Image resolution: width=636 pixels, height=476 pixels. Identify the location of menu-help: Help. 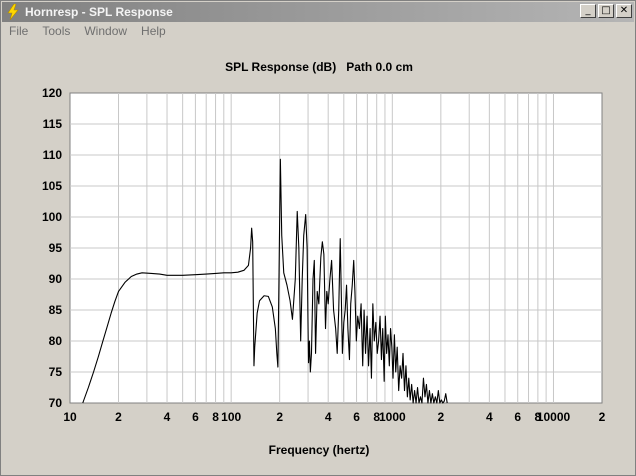
(153, 31).